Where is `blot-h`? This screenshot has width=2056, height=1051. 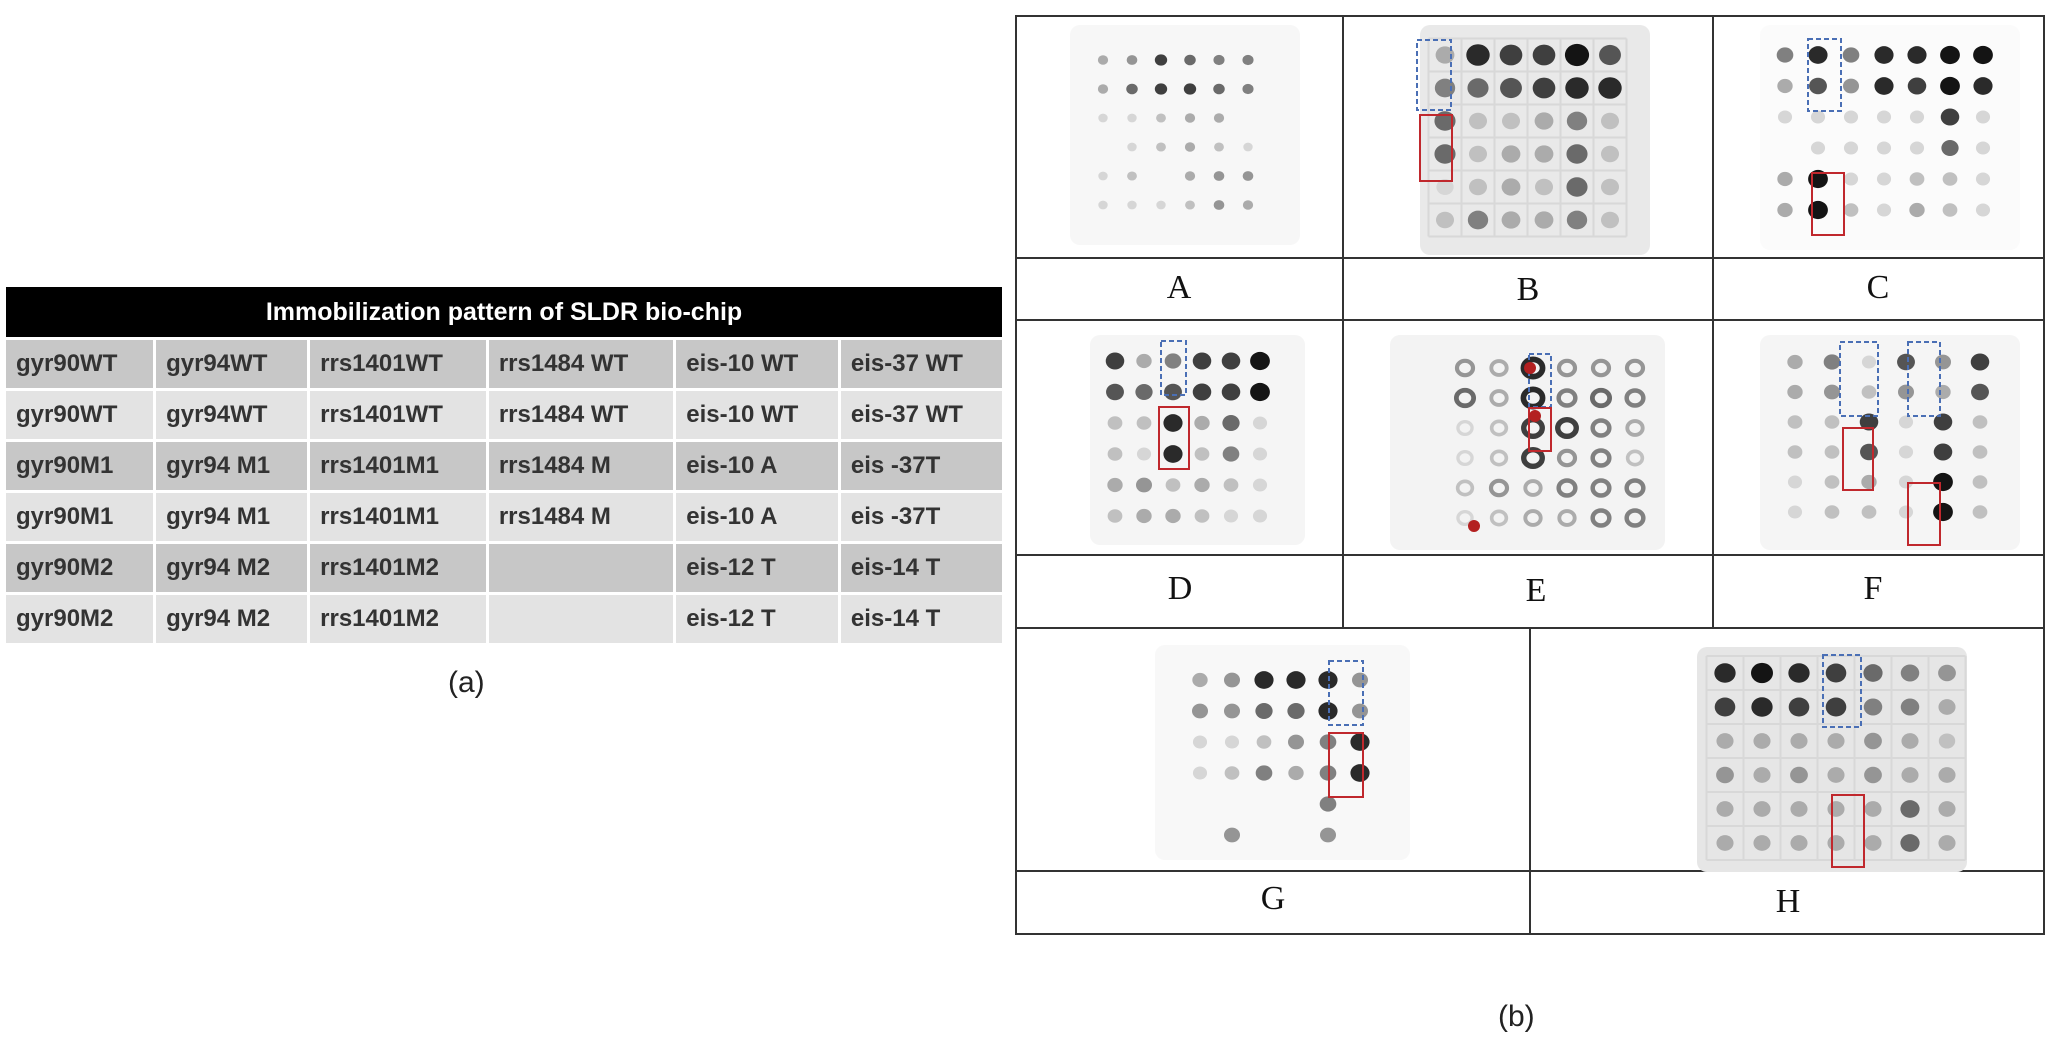
blot-h is located at coordinates (1832, 759).